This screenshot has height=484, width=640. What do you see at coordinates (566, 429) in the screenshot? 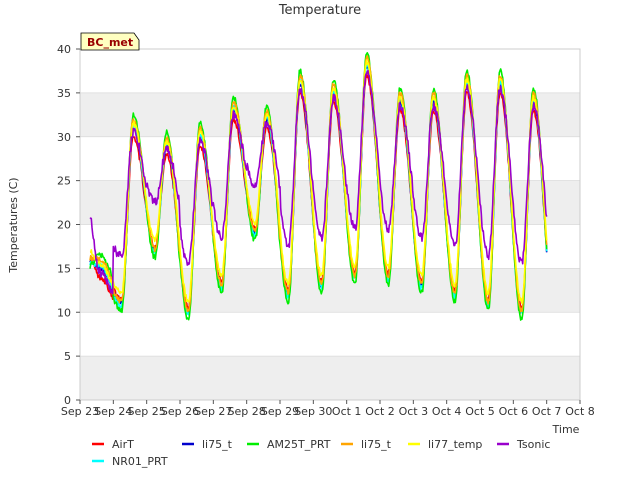
I see `x-axis-label: Time` at bounding box center [566, 429].